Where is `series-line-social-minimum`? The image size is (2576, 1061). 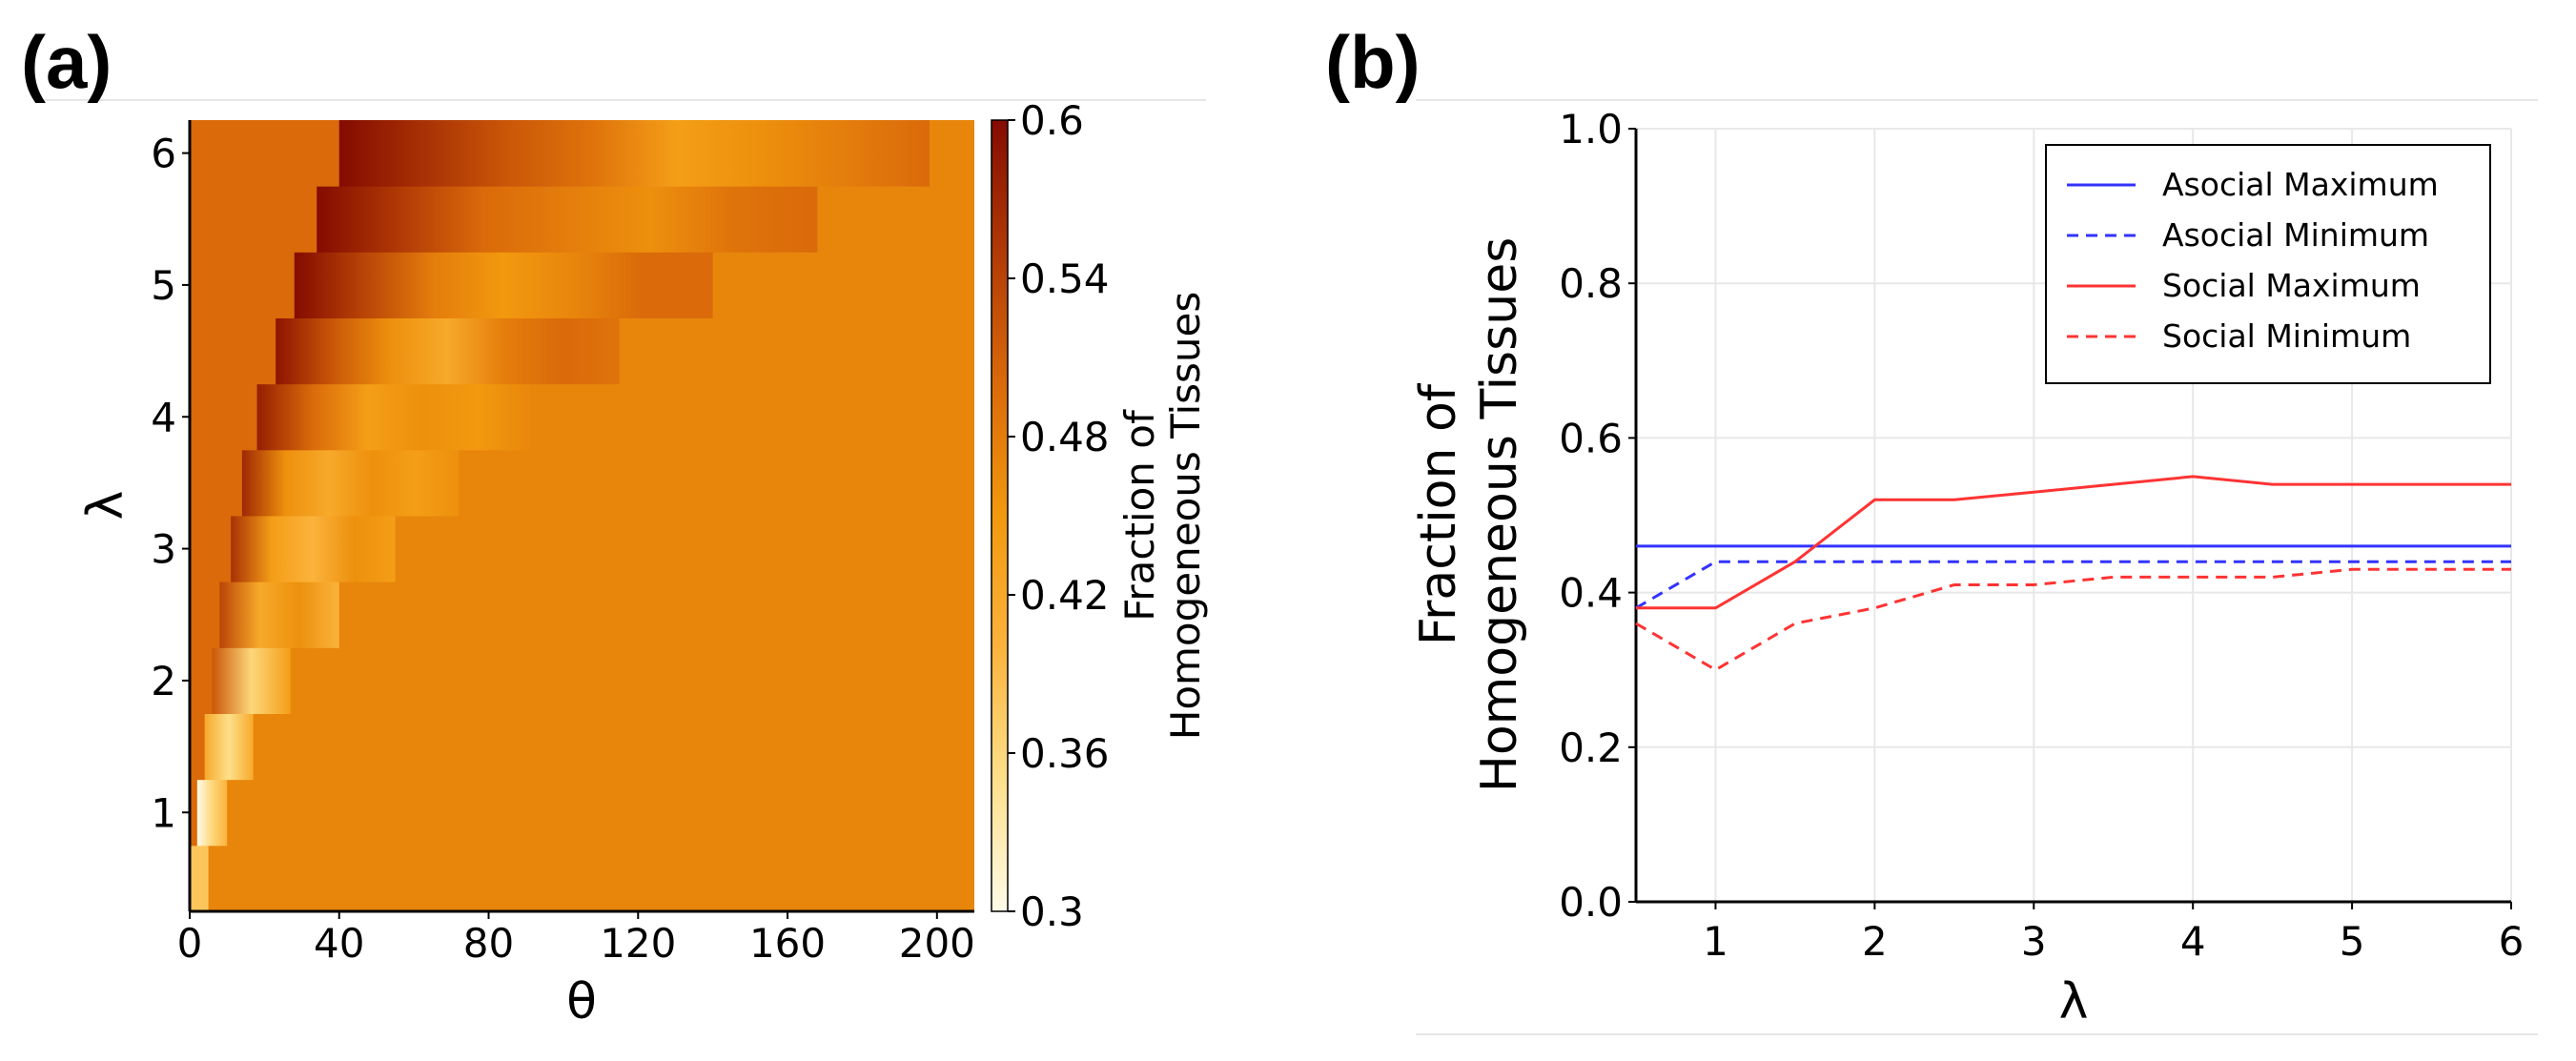
series-line-social-minimum is located at coordinates (2073, 619).